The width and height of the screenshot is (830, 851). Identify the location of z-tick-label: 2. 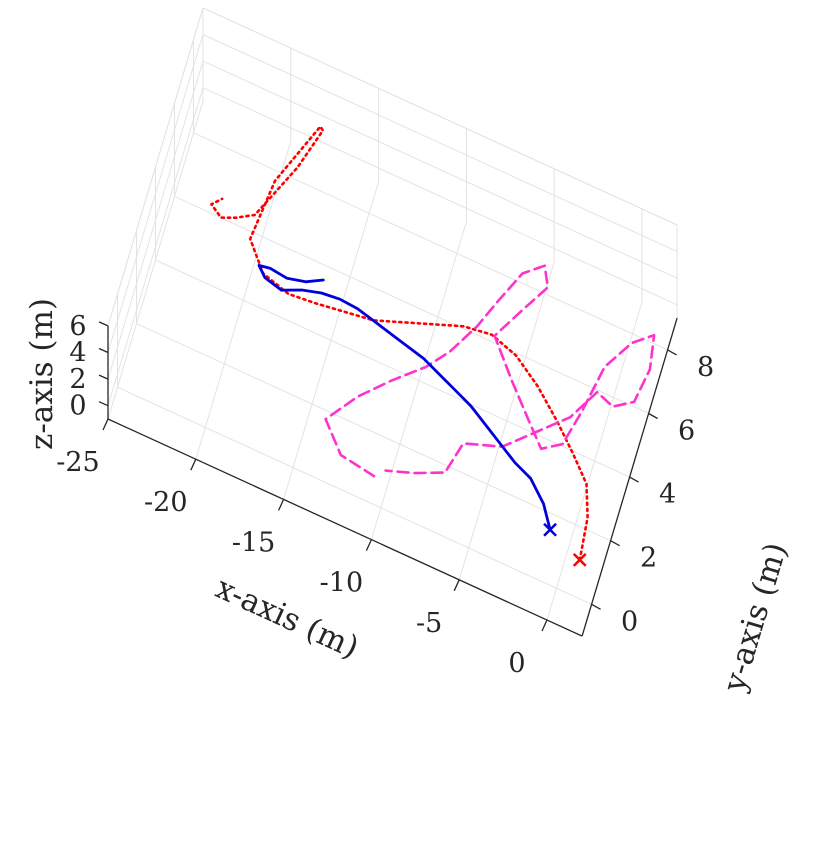
(77, 379).